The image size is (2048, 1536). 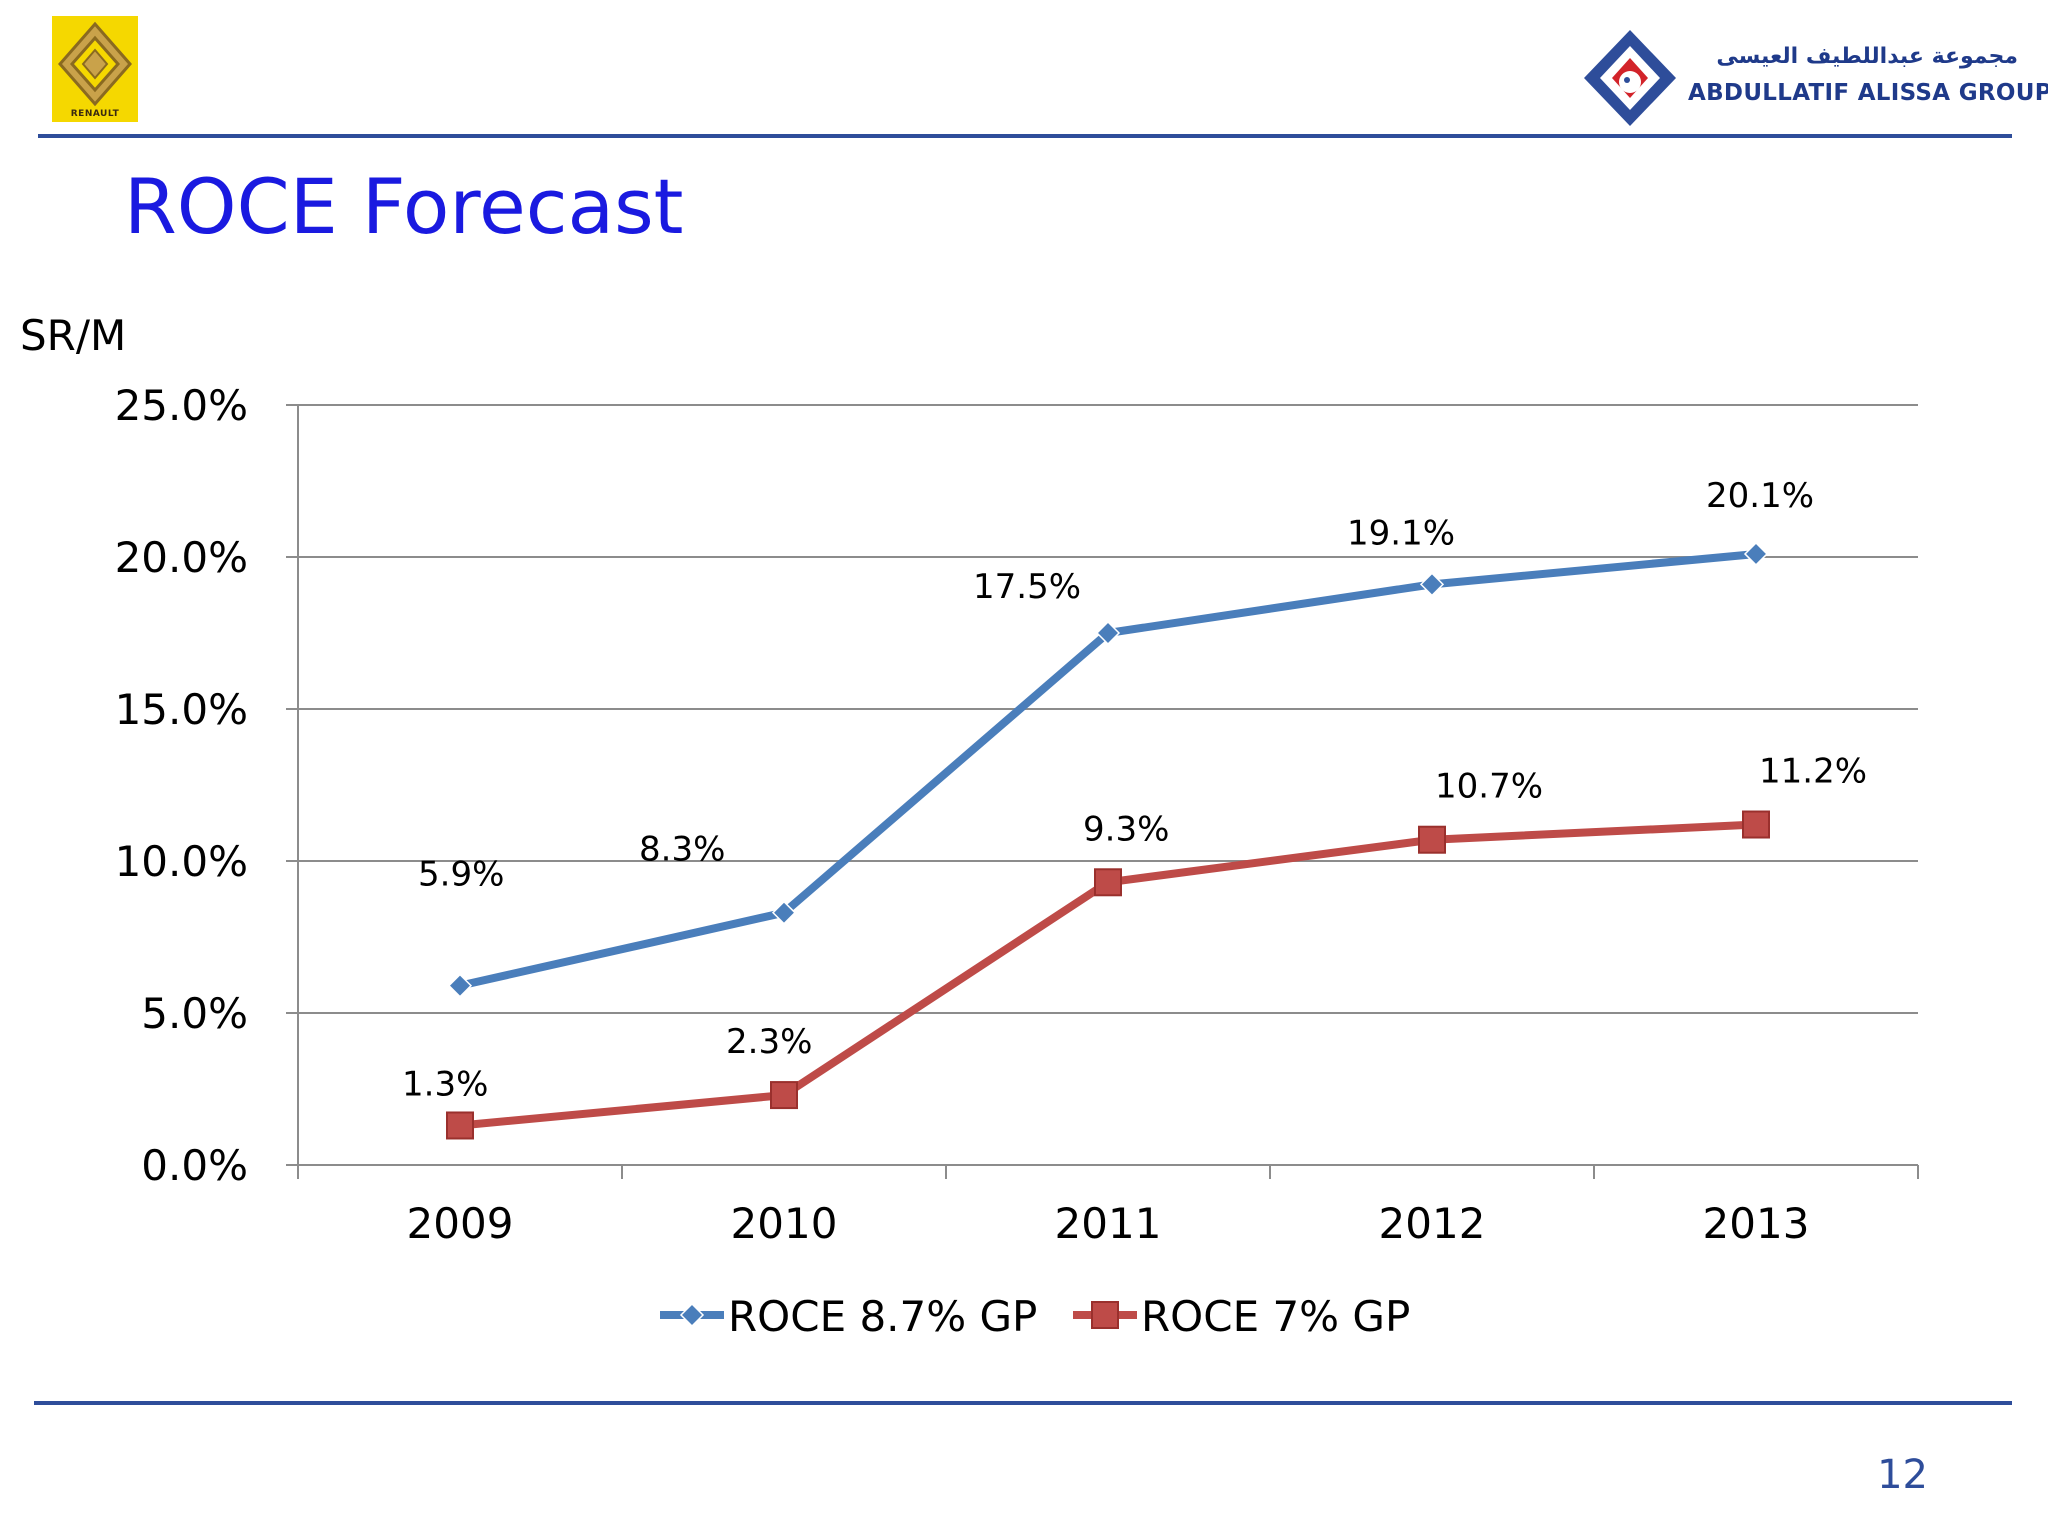 What do you see at coordinates (1108, 1223) in the screenshot?
I see `x-tick-label: 2011` at bounding box center [1108, 1223].